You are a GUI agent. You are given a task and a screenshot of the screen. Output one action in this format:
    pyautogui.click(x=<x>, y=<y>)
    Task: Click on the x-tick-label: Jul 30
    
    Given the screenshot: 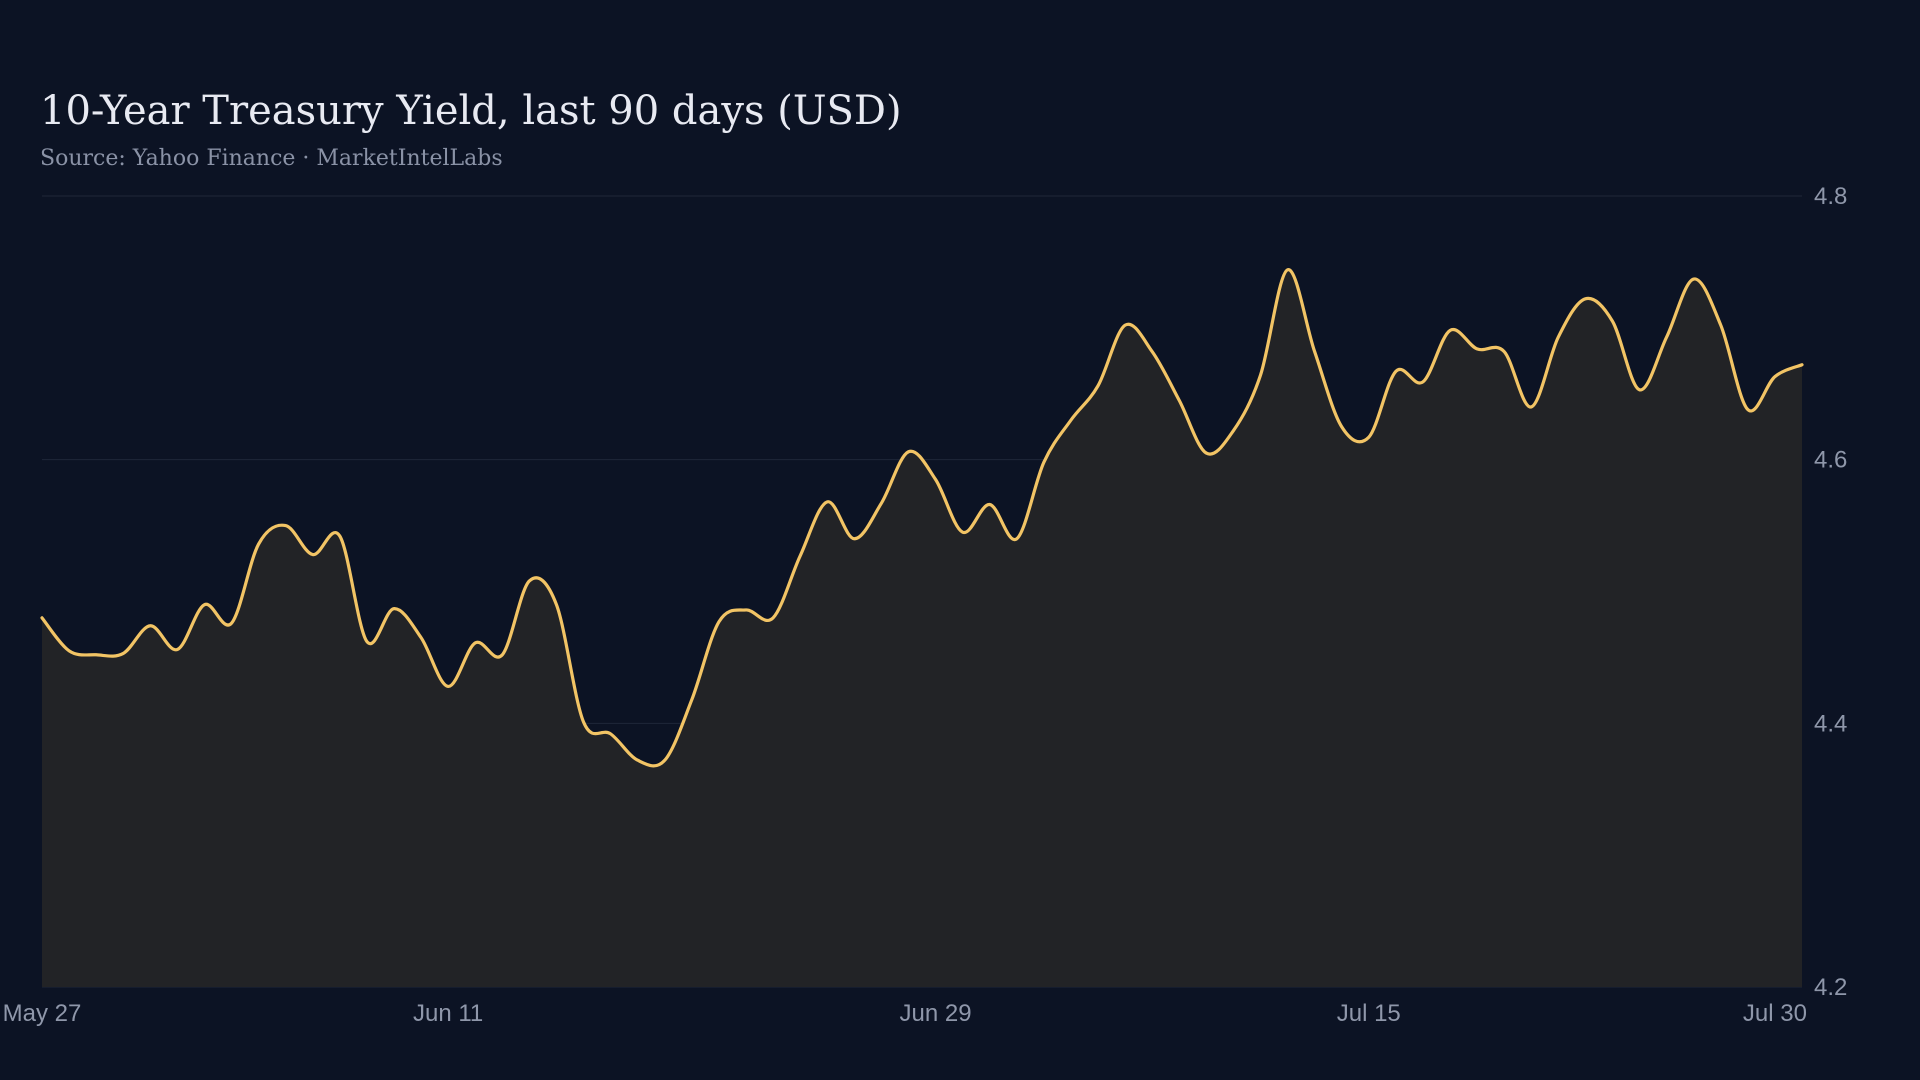 What is the action you would take?
    pyautogui.click(x=1775, y=1013)
    